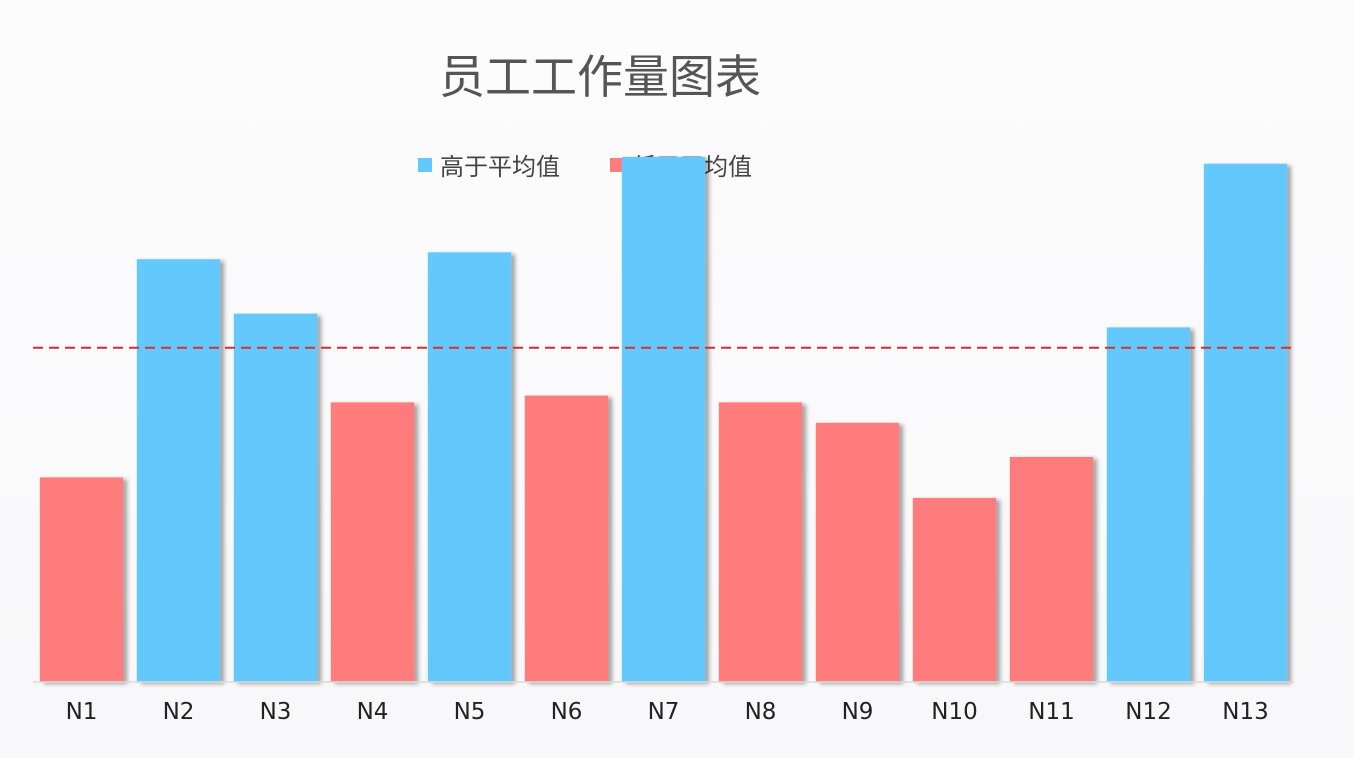 The image size is (1354, 762). Describe the element at coordinates (761, 712) in the screenshot. I see `x-tick-label-n8: N8` at that location.